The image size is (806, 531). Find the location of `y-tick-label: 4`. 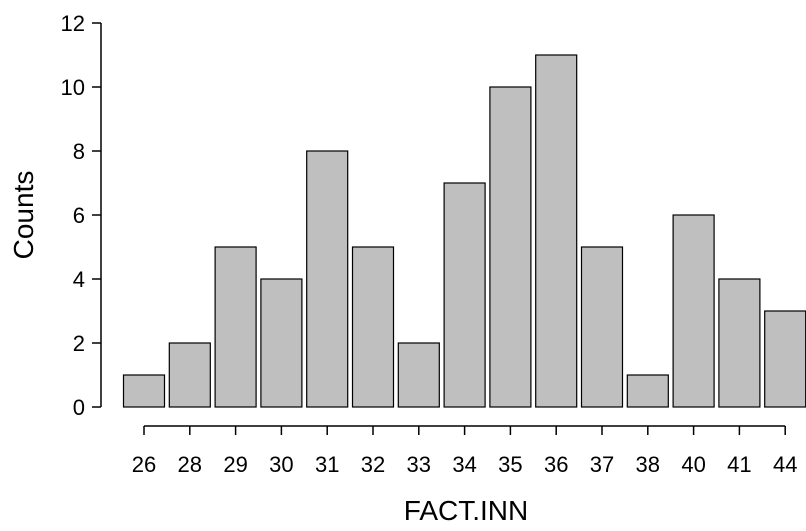

y-tick-label: 4 is located at coordinates (79, 279).